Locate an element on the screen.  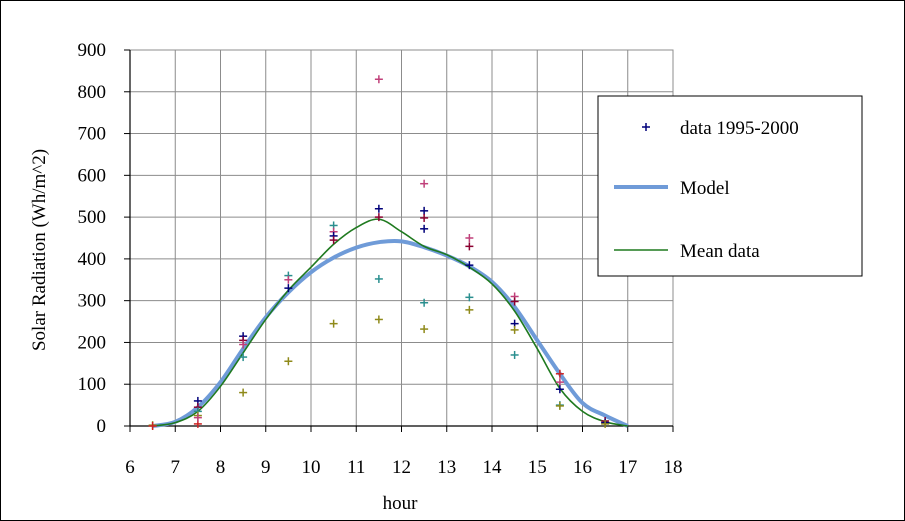
x-tick-label: 9 is located at coordinates (266, 467).